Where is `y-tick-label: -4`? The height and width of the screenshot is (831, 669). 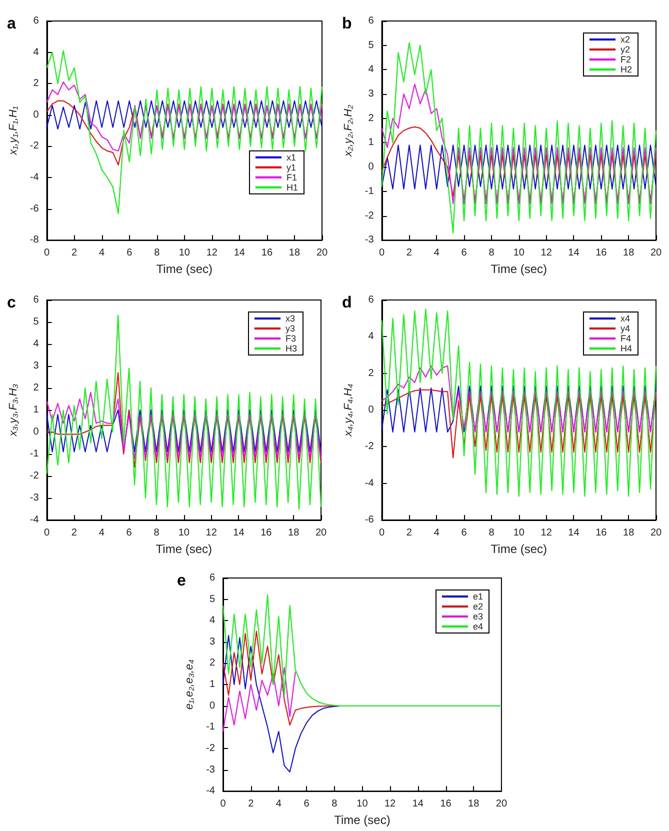 y-tick-label: -4 is located at coordinates (369, 483).